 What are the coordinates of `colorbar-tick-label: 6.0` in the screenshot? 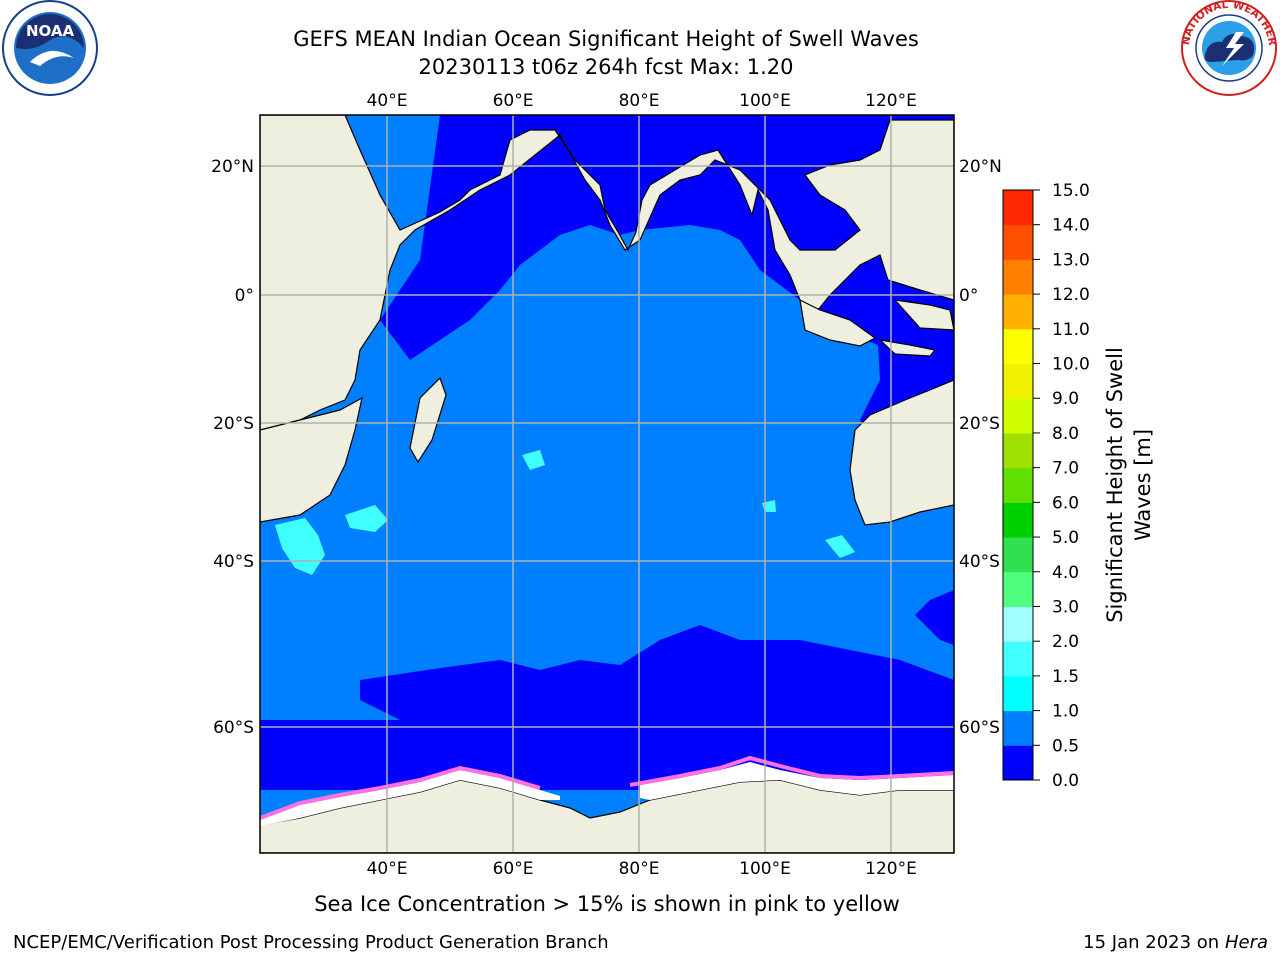 It's located at (1065, 503).